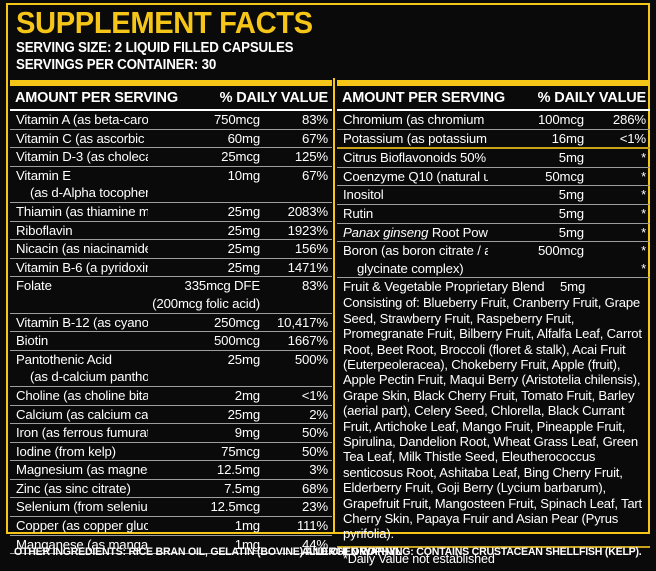 The image size is (656, 571). Describe the element at coordinates (171, 193) in the screenshot. I see `nutrient-row: (as d-Alpha tocopheryl acetate)` at that location.